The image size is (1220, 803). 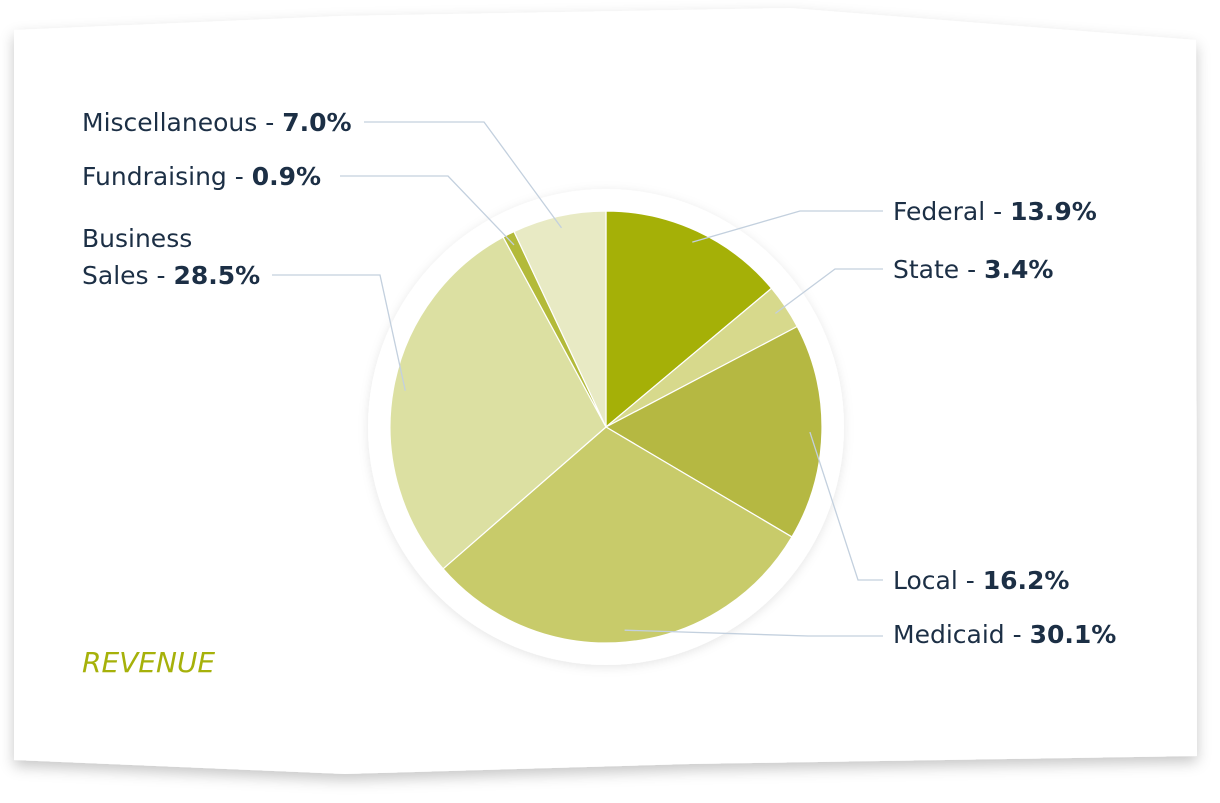 What do you see at coordinates (182, 122) in the screenshot?
I see `slice-label-name: Miscellaneous -` at bounding box center [182, 122].